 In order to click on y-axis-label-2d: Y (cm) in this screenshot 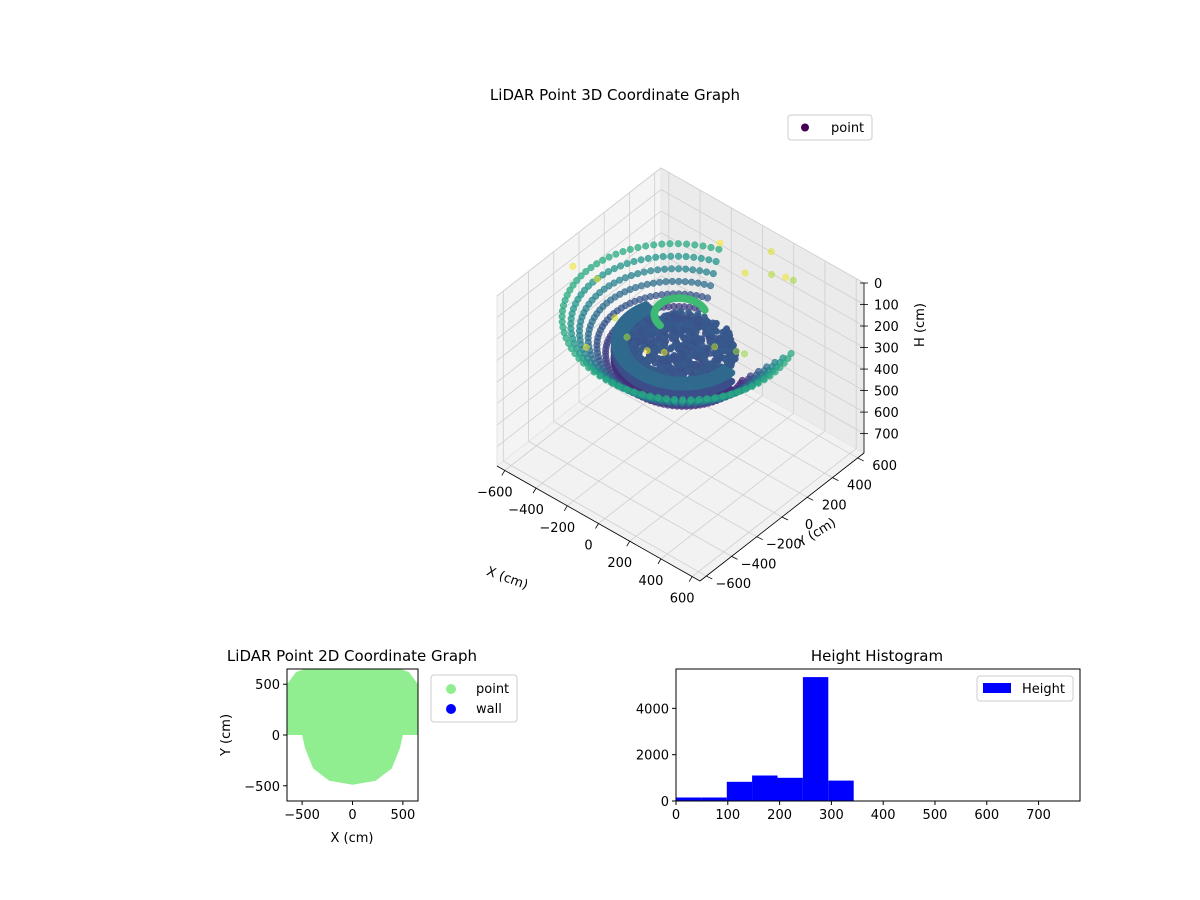, I will do `click(226, 735)`.